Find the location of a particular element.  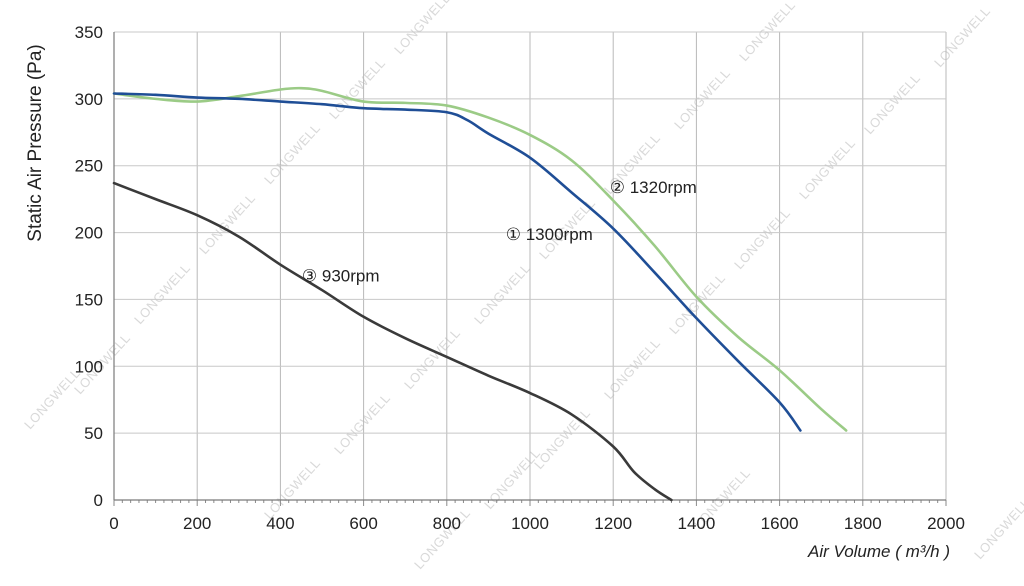

x-tick-label: 200 is located at coordinates (197, 523).